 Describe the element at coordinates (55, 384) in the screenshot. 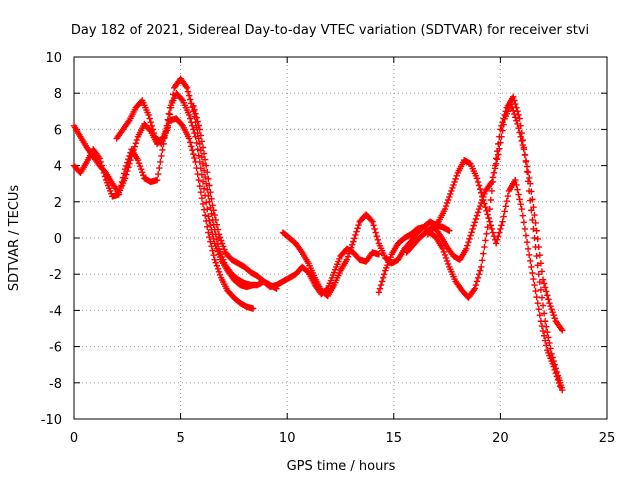

I see `y-tick-label: -8` at that location.